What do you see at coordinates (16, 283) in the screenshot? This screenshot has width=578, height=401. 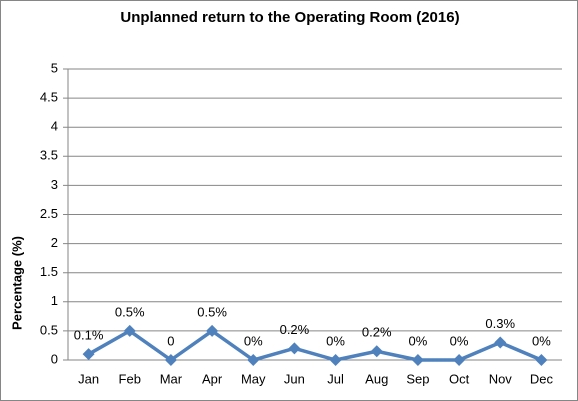 I see `y-axis-label: Percentage (%)` at bounding box center [16, 283].